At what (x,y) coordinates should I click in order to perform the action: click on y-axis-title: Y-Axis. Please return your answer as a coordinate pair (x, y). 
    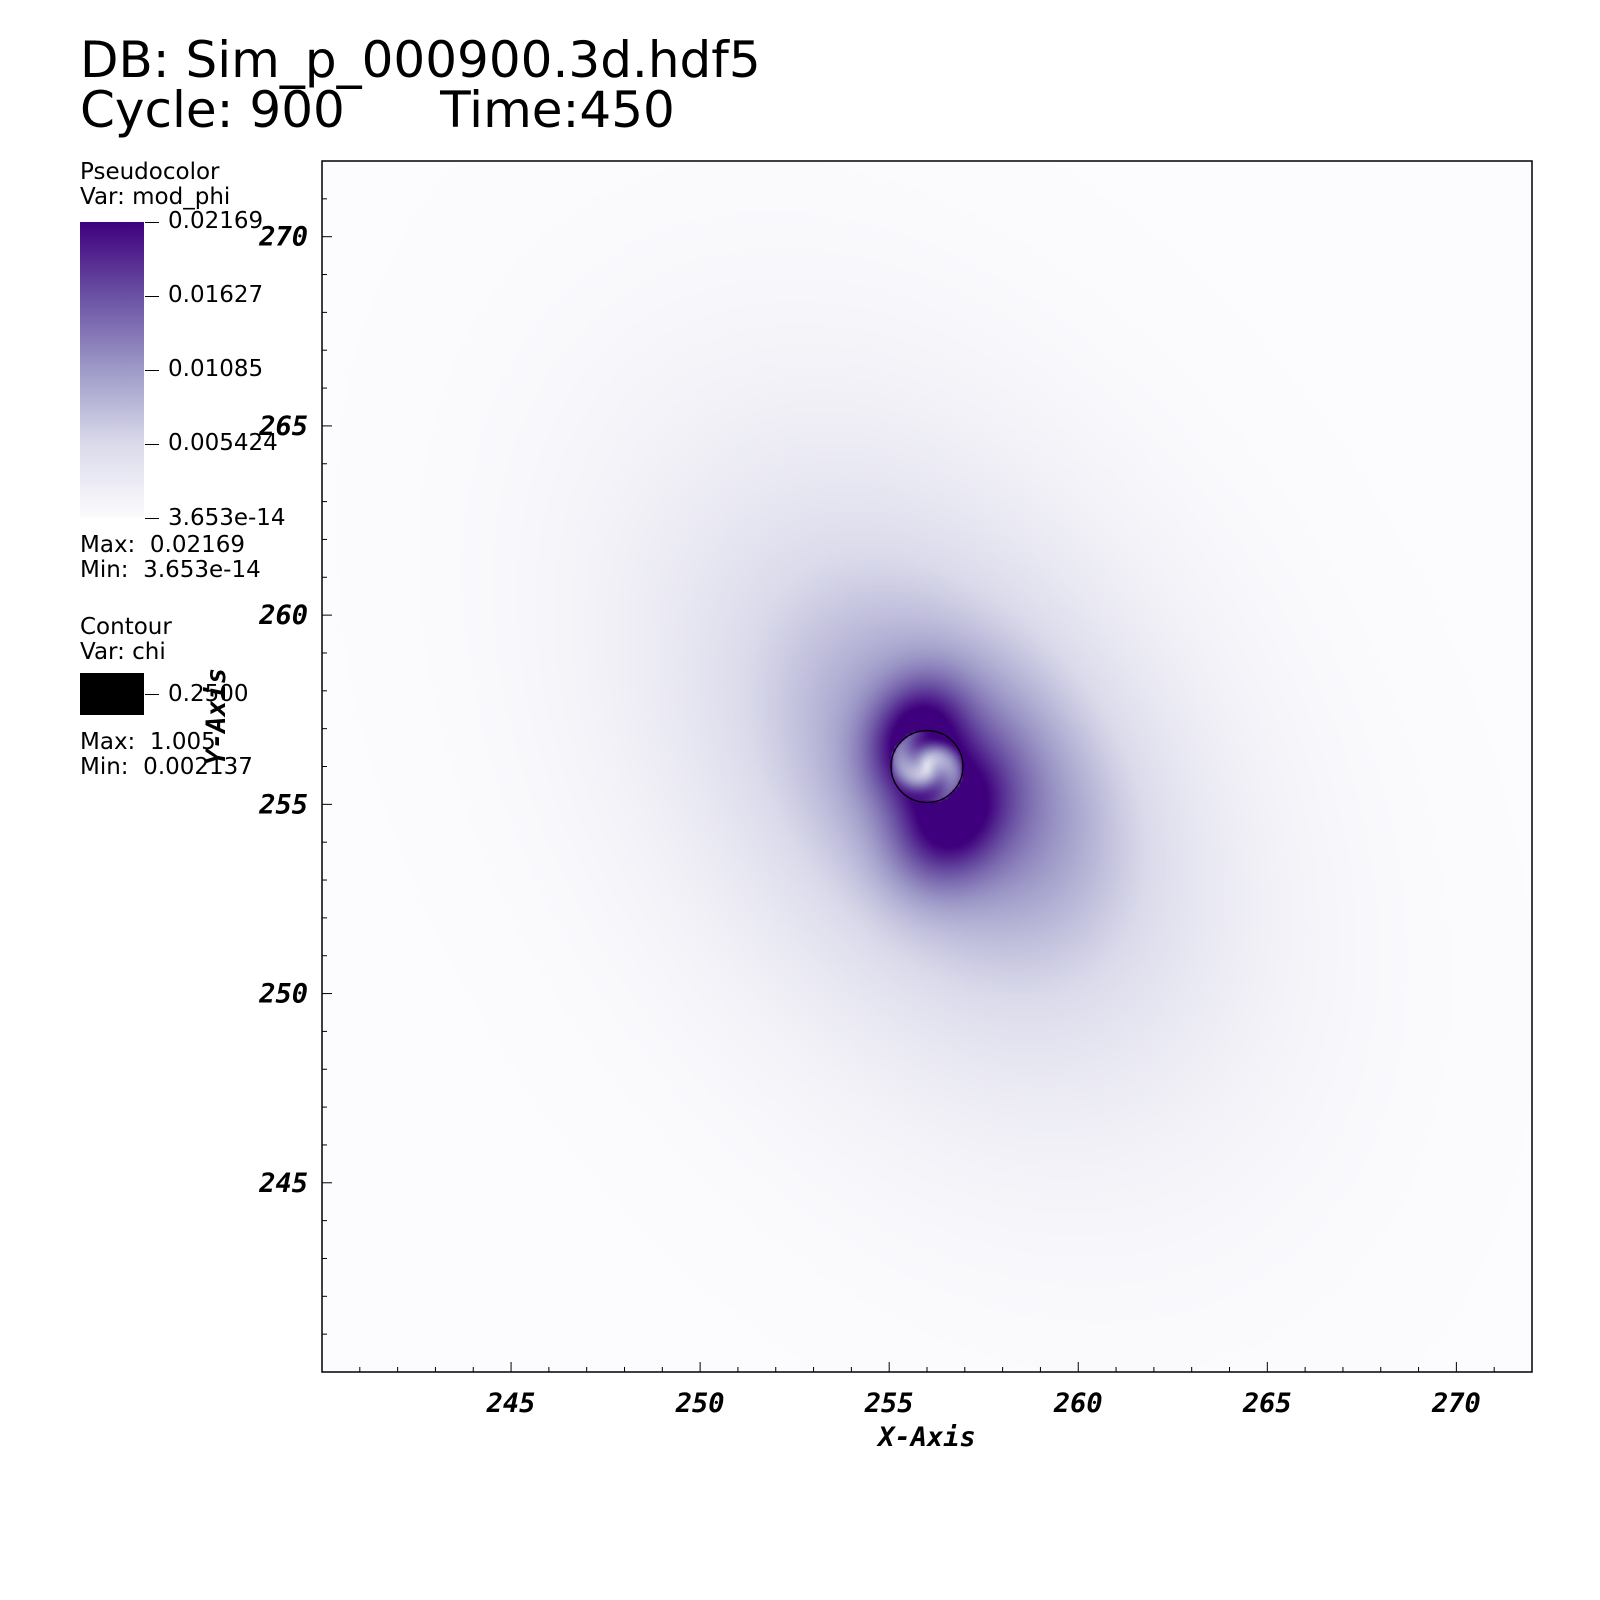
    Looking at the image, I should click on (216, 717).